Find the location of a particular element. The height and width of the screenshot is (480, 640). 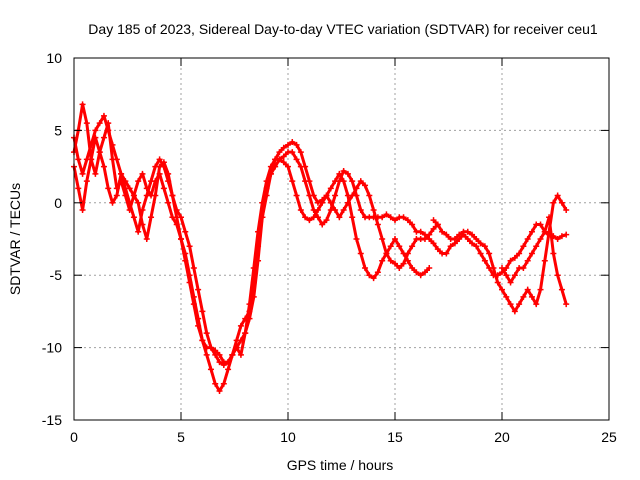

series-trace is located at coordinates (500, 253).